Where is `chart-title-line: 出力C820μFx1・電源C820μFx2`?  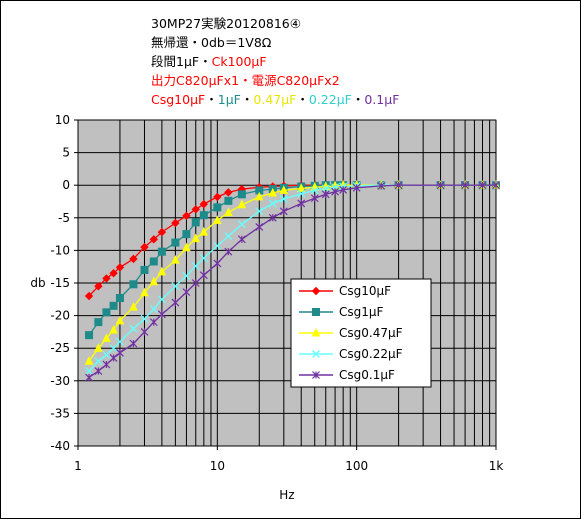
chart-title-line: 出力C820μFx1・電源C820μFx2 is located at coordinates (245, 80).